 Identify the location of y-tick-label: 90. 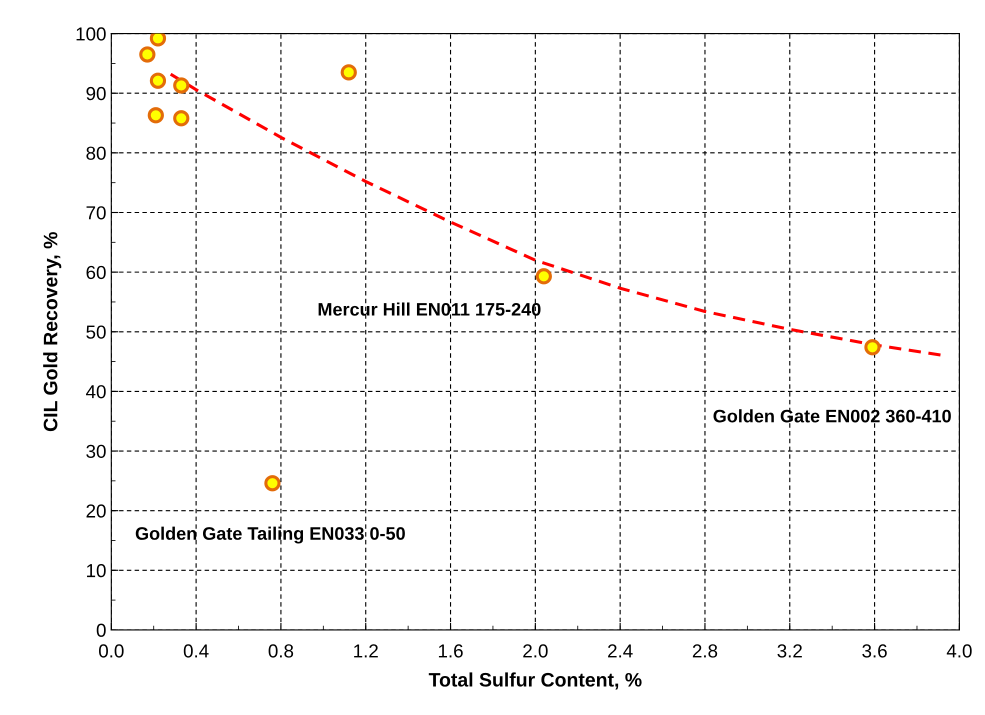
(96, 93).